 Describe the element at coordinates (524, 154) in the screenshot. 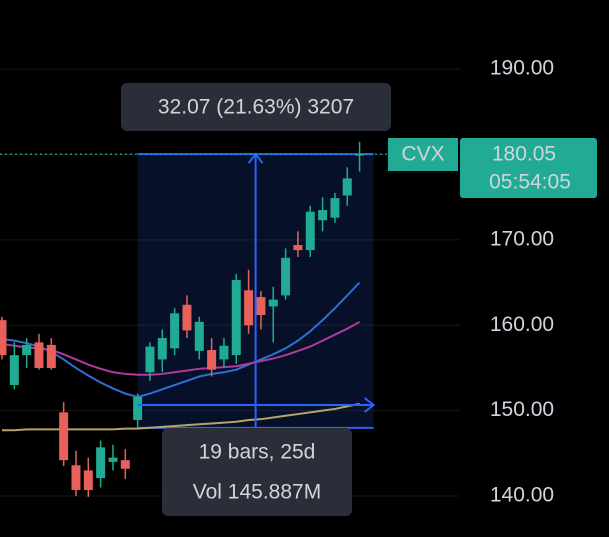

I see `last-price-label: 180.05` at that location.